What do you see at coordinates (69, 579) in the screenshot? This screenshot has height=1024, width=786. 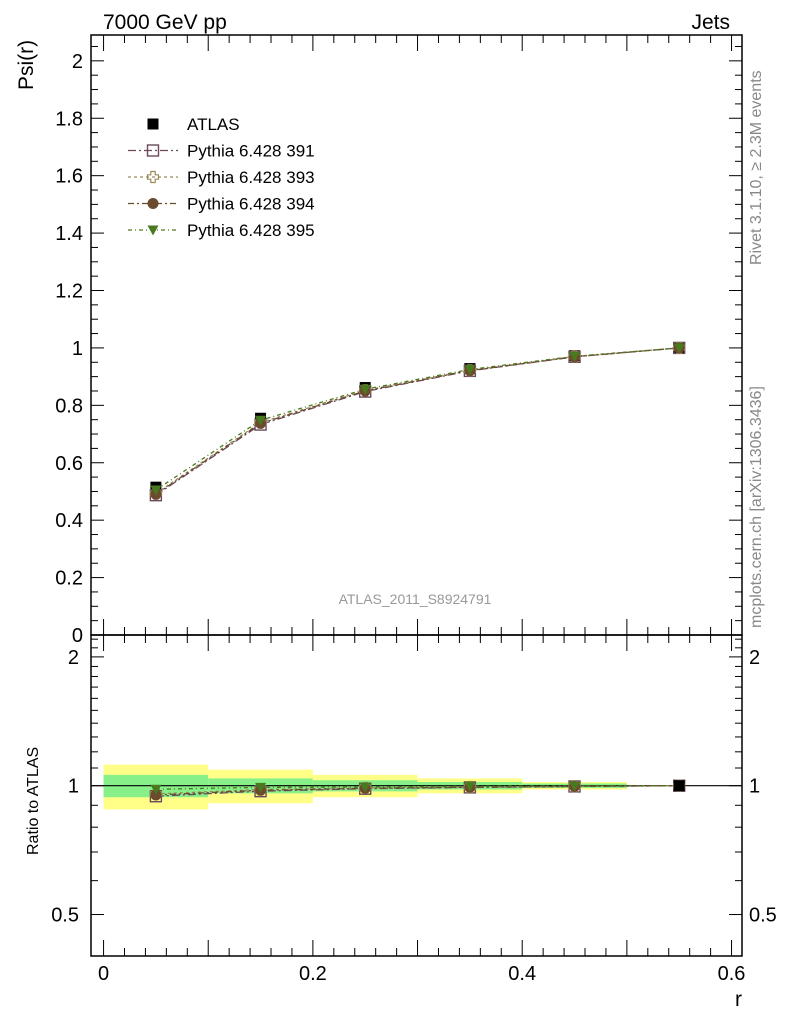 I see `main-y-tick-label: 0.2` at bounding box center [69, 579].